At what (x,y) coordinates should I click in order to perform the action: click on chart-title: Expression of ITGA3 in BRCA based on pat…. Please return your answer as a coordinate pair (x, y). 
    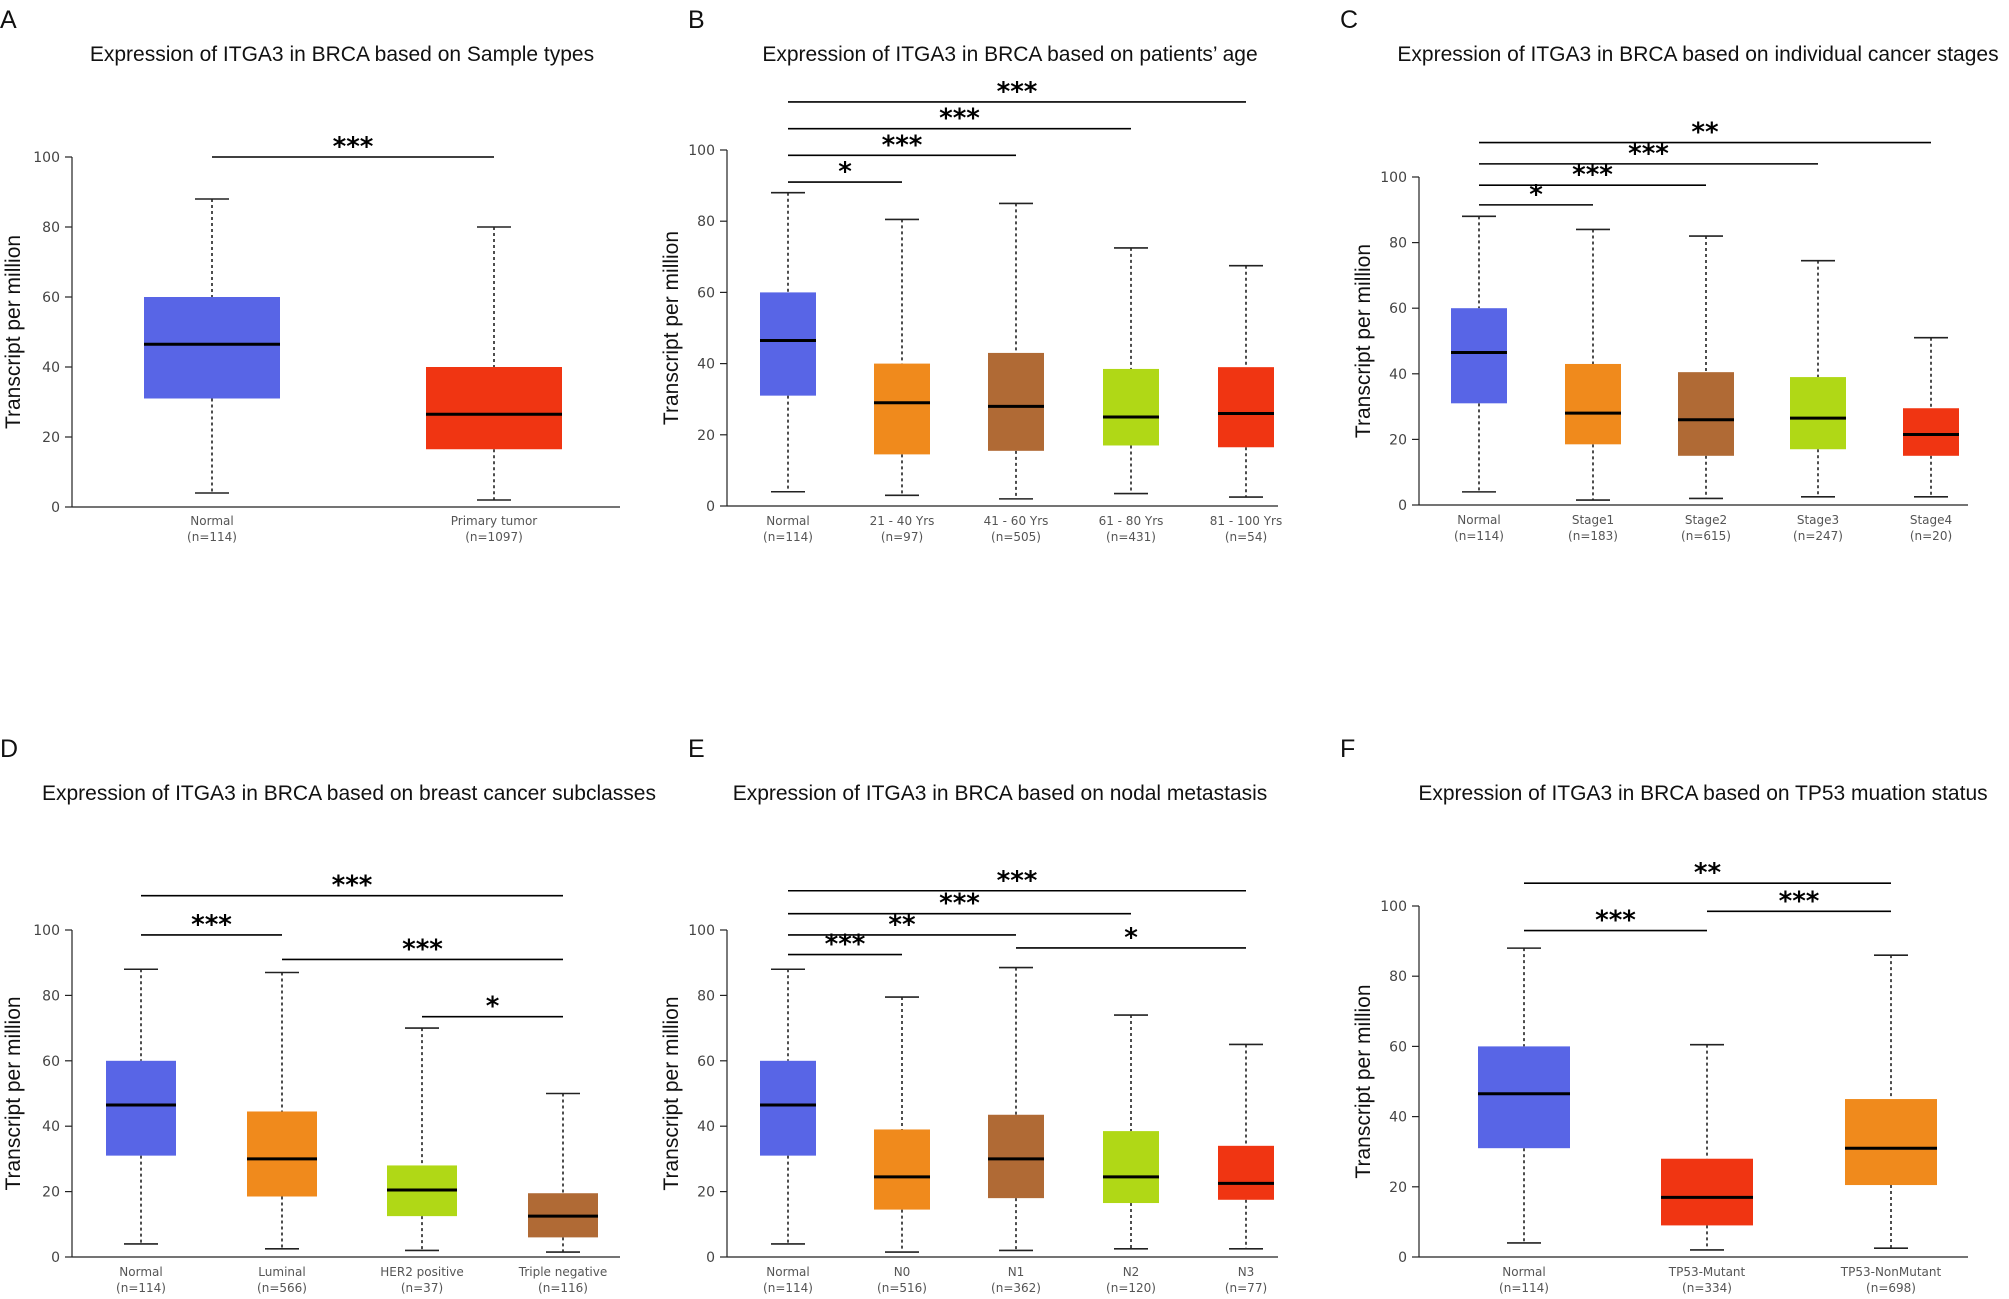
    Looking at the image, I should click on (1009, 54).